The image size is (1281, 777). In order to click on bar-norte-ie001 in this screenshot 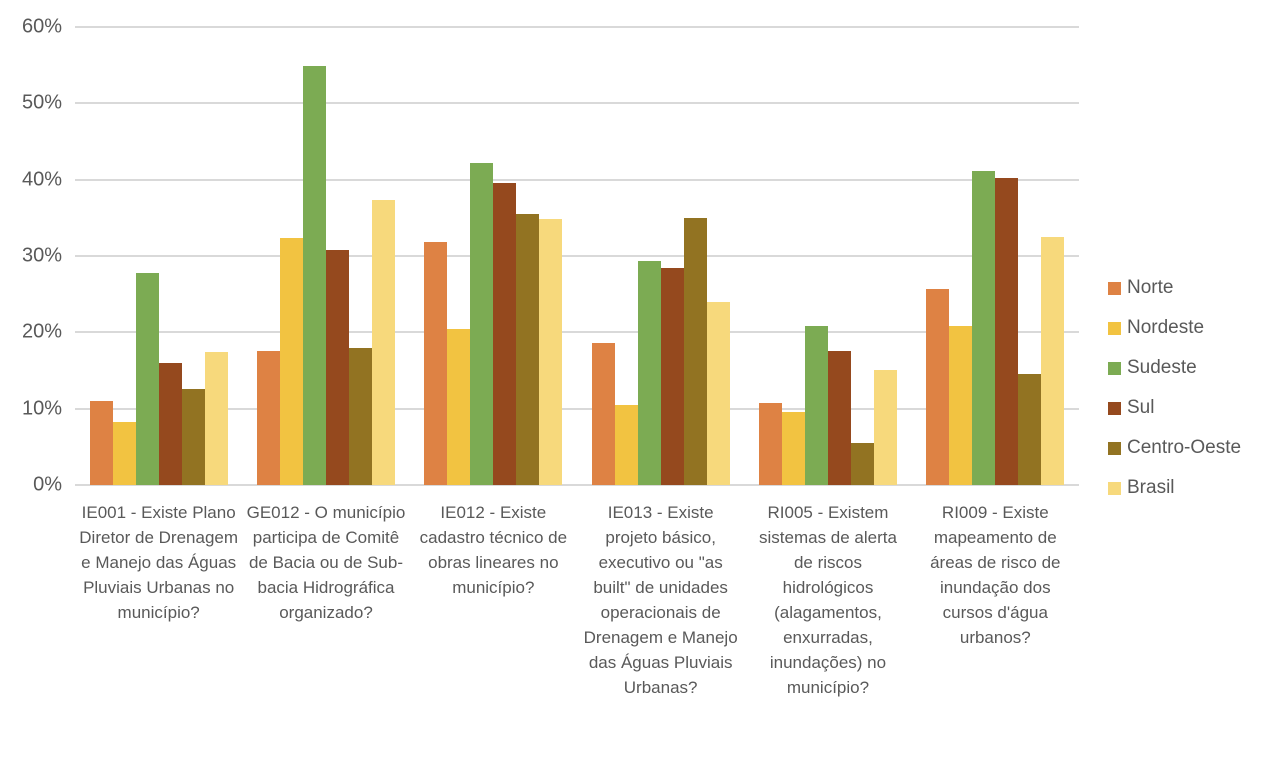, I will do `click(101, 443)`.